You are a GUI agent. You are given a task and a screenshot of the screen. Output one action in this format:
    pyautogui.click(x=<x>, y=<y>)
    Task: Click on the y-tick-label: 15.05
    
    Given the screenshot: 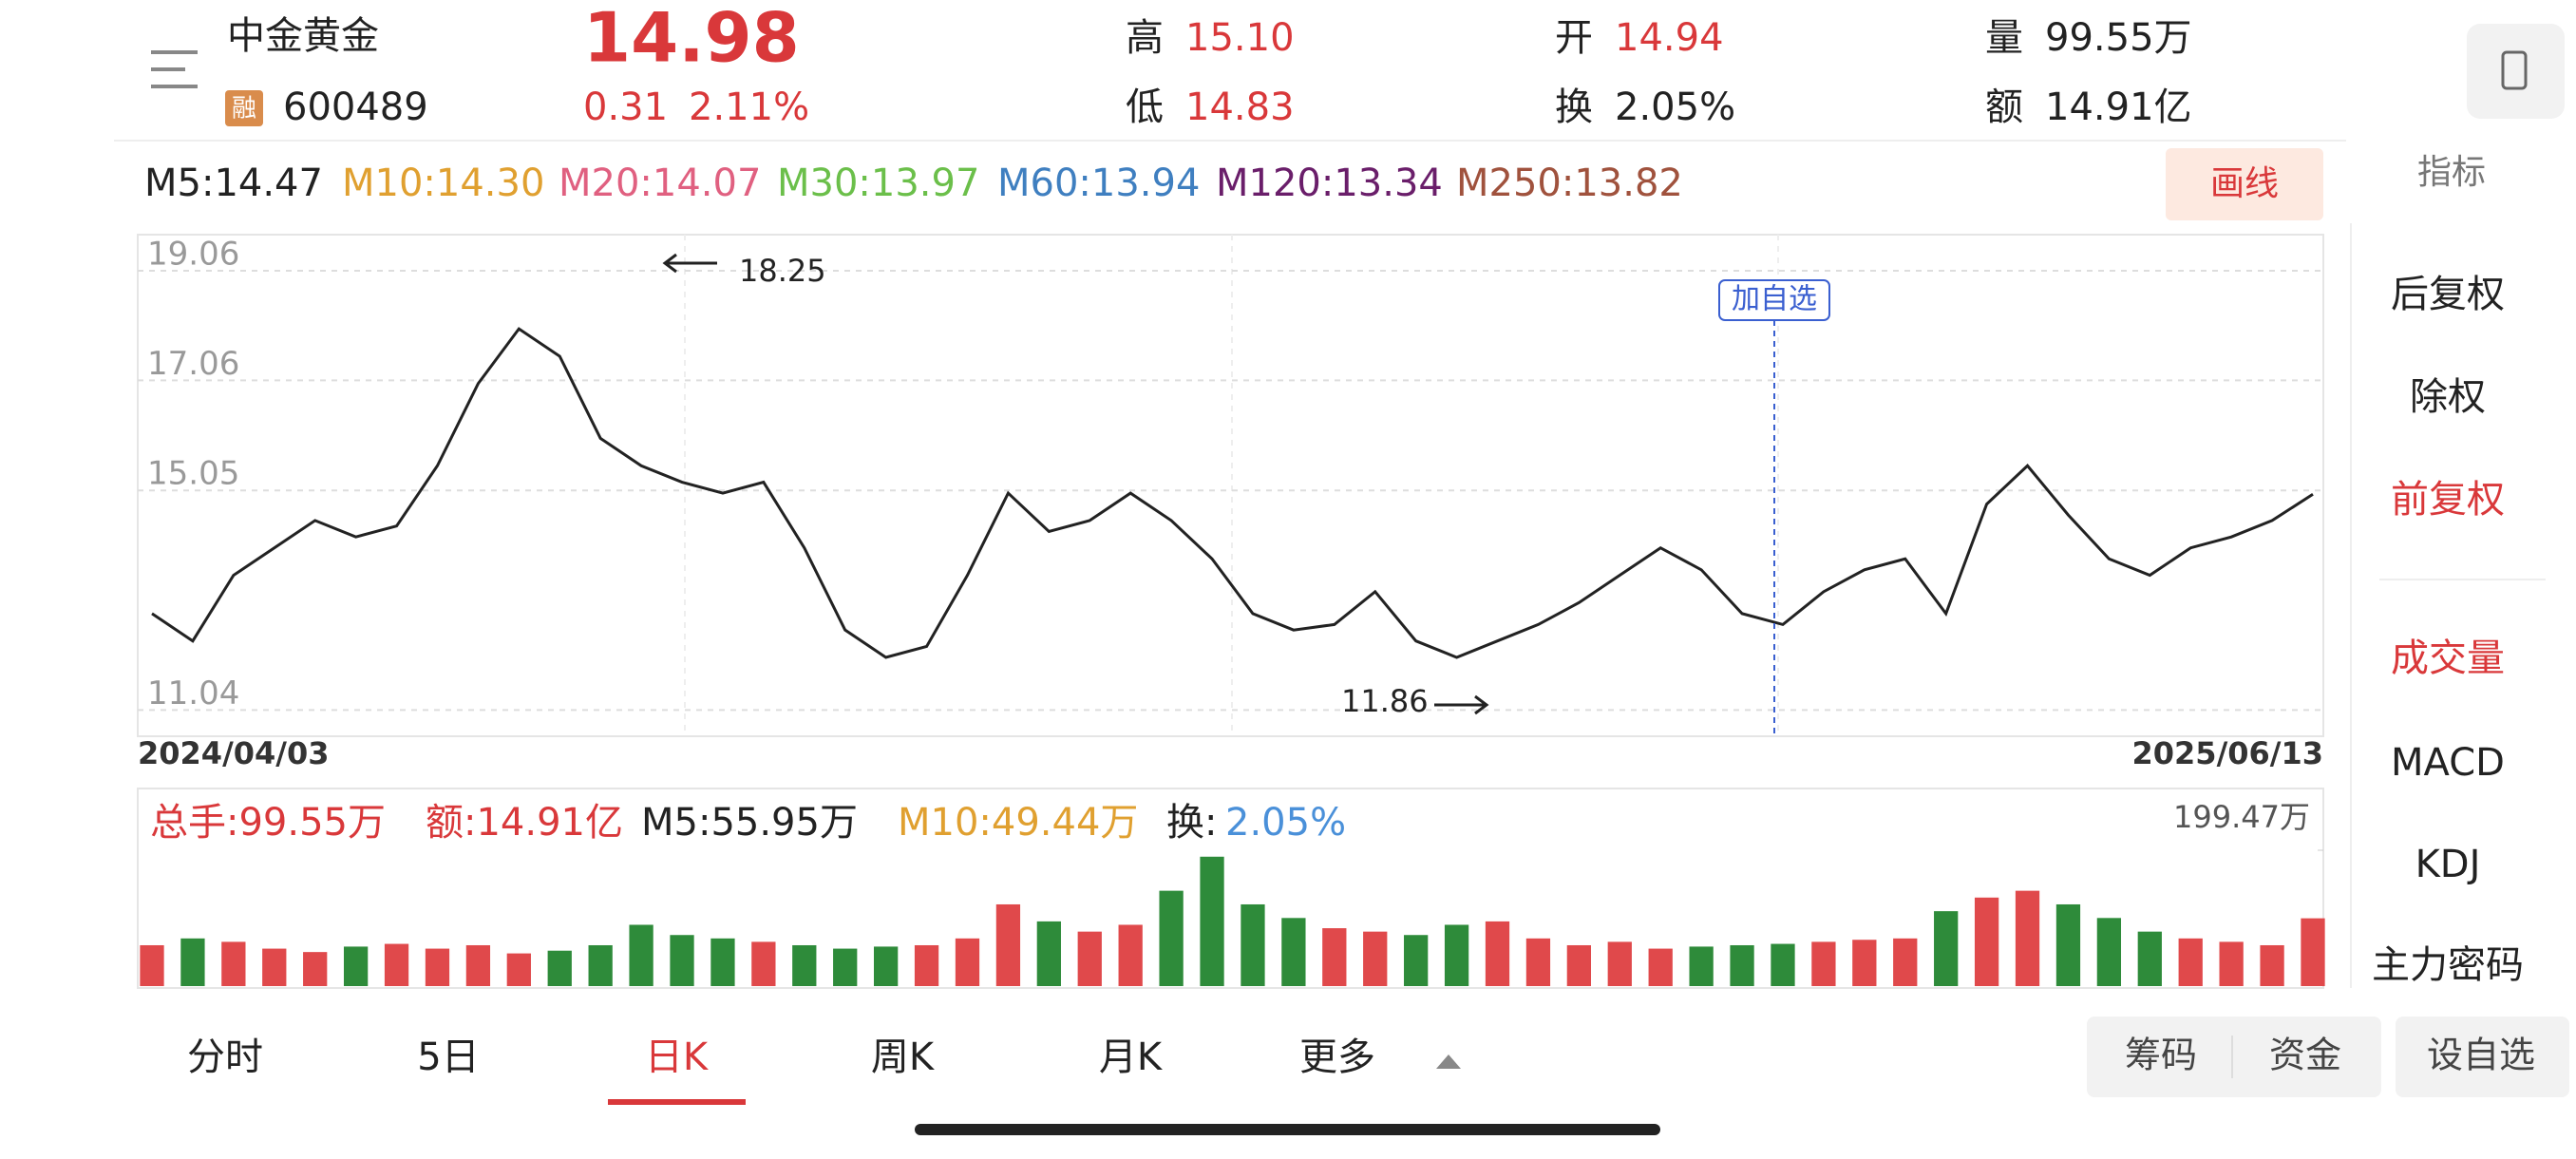 What is the action you would take?
    pyautogui.click(x=193, y=474)
    